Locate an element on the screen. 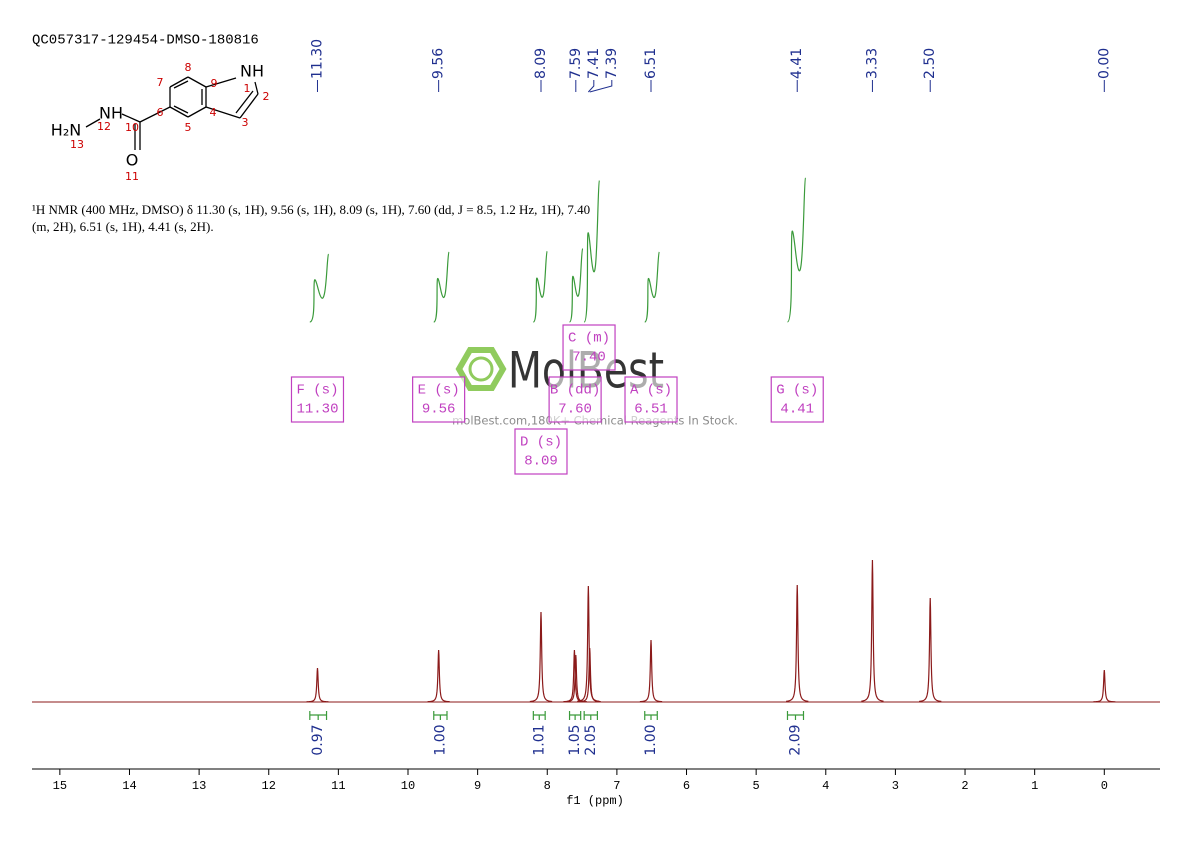  watermark-logo-icon is located at coordinates (481, 369).